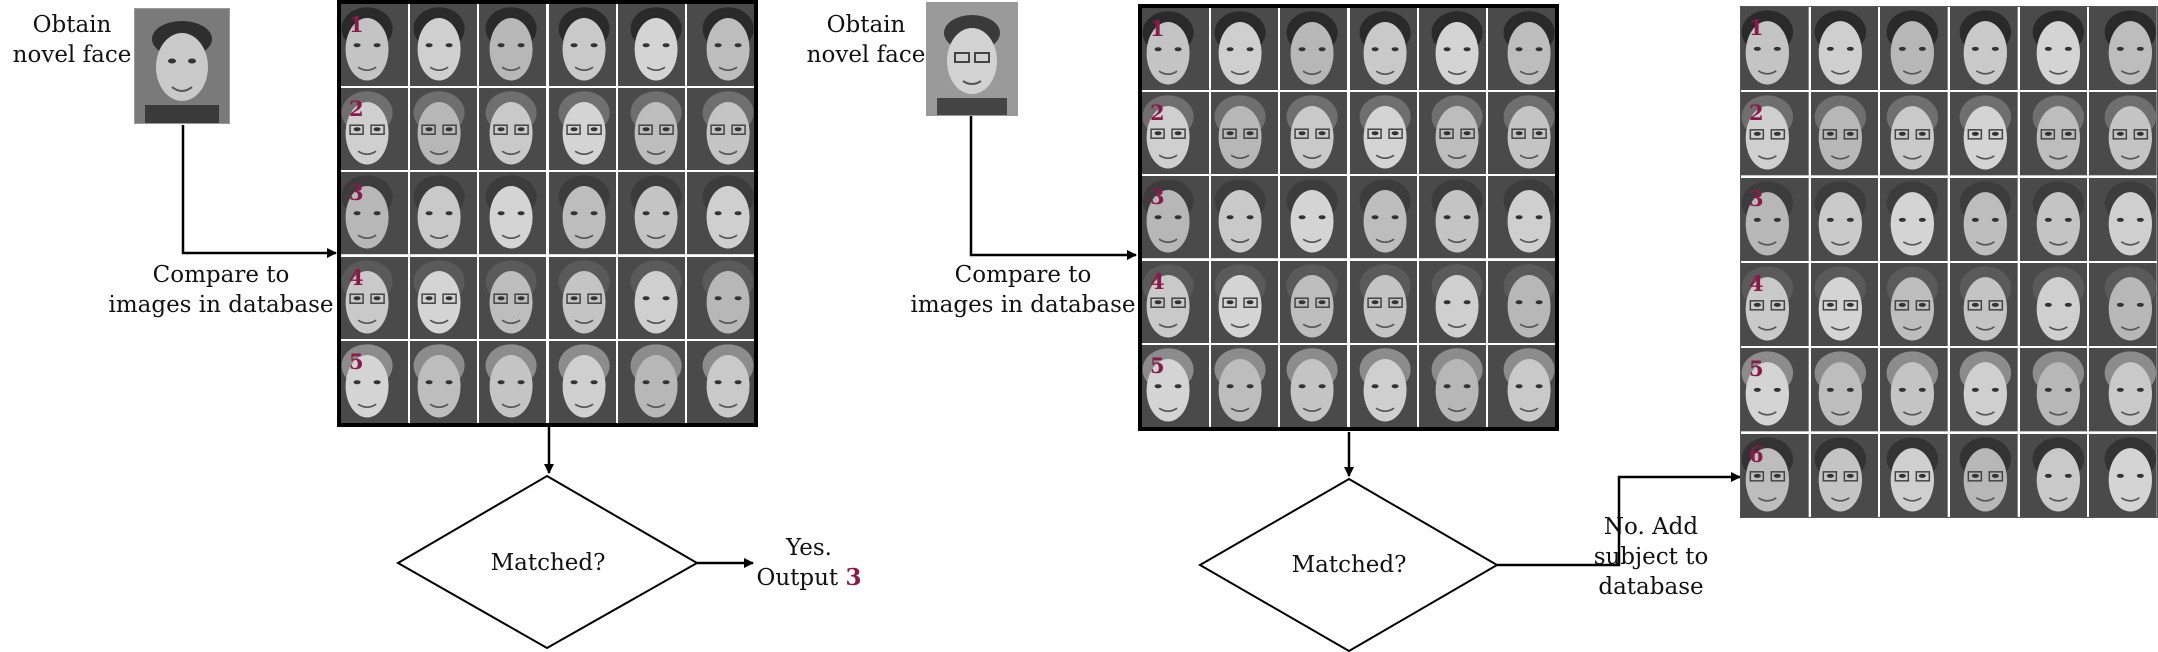 The height and width of the screenshot is (652, 2158). I want to click on obtain-line-2: novel face, so click(866, 55).